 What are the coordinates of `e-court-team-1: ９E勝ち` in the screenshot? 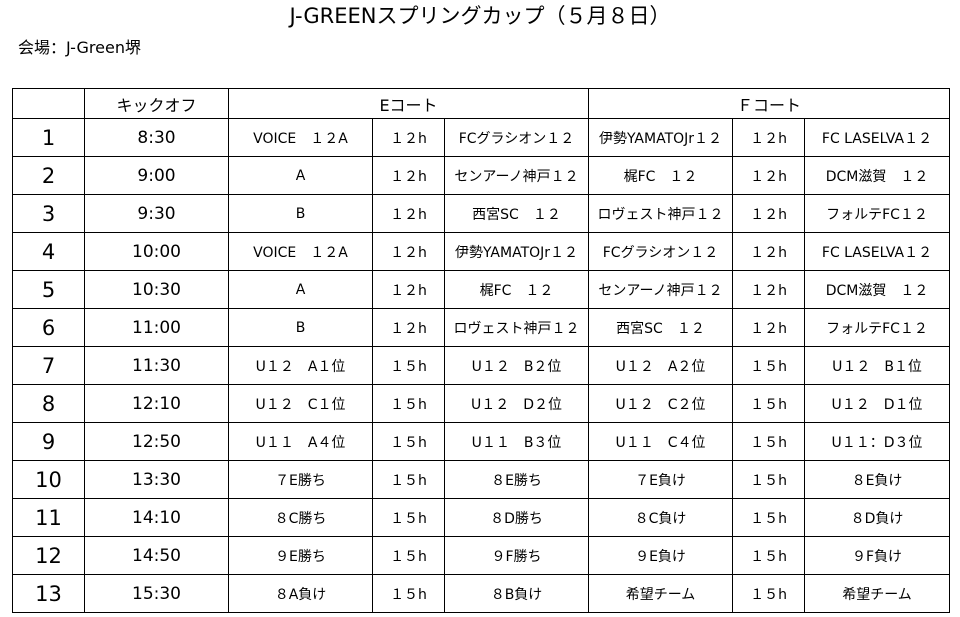 It's located at (300, 555).